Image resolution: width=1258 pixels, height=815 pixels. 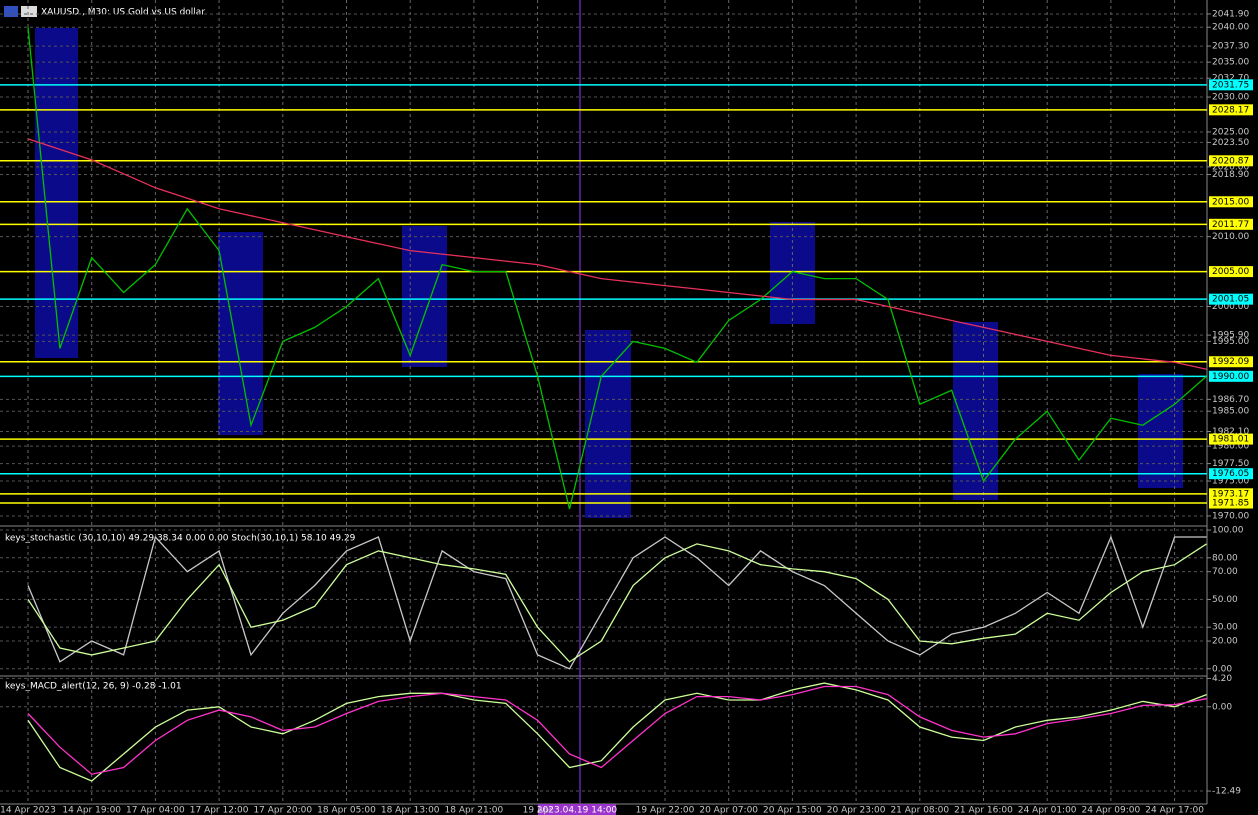 What do you see at coordinates (1230, 47) in the screenshot?
I see `y-tick-label: 2037.30` at bounding box center [1230, 47].